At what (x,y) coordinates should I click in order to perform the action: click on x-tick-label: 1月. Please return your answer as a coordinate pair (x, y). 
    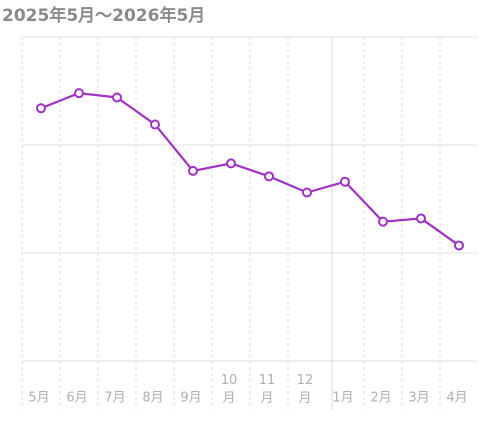
    Looking at the image, I should click on (342, 398).